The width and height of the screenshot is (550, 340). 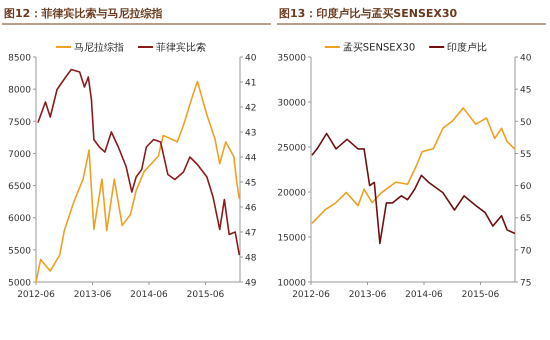 What do you see at coordinates (291, 193) in the screenshot?
I see `y-tick-label: 20000` at bounding box center [291, 193].